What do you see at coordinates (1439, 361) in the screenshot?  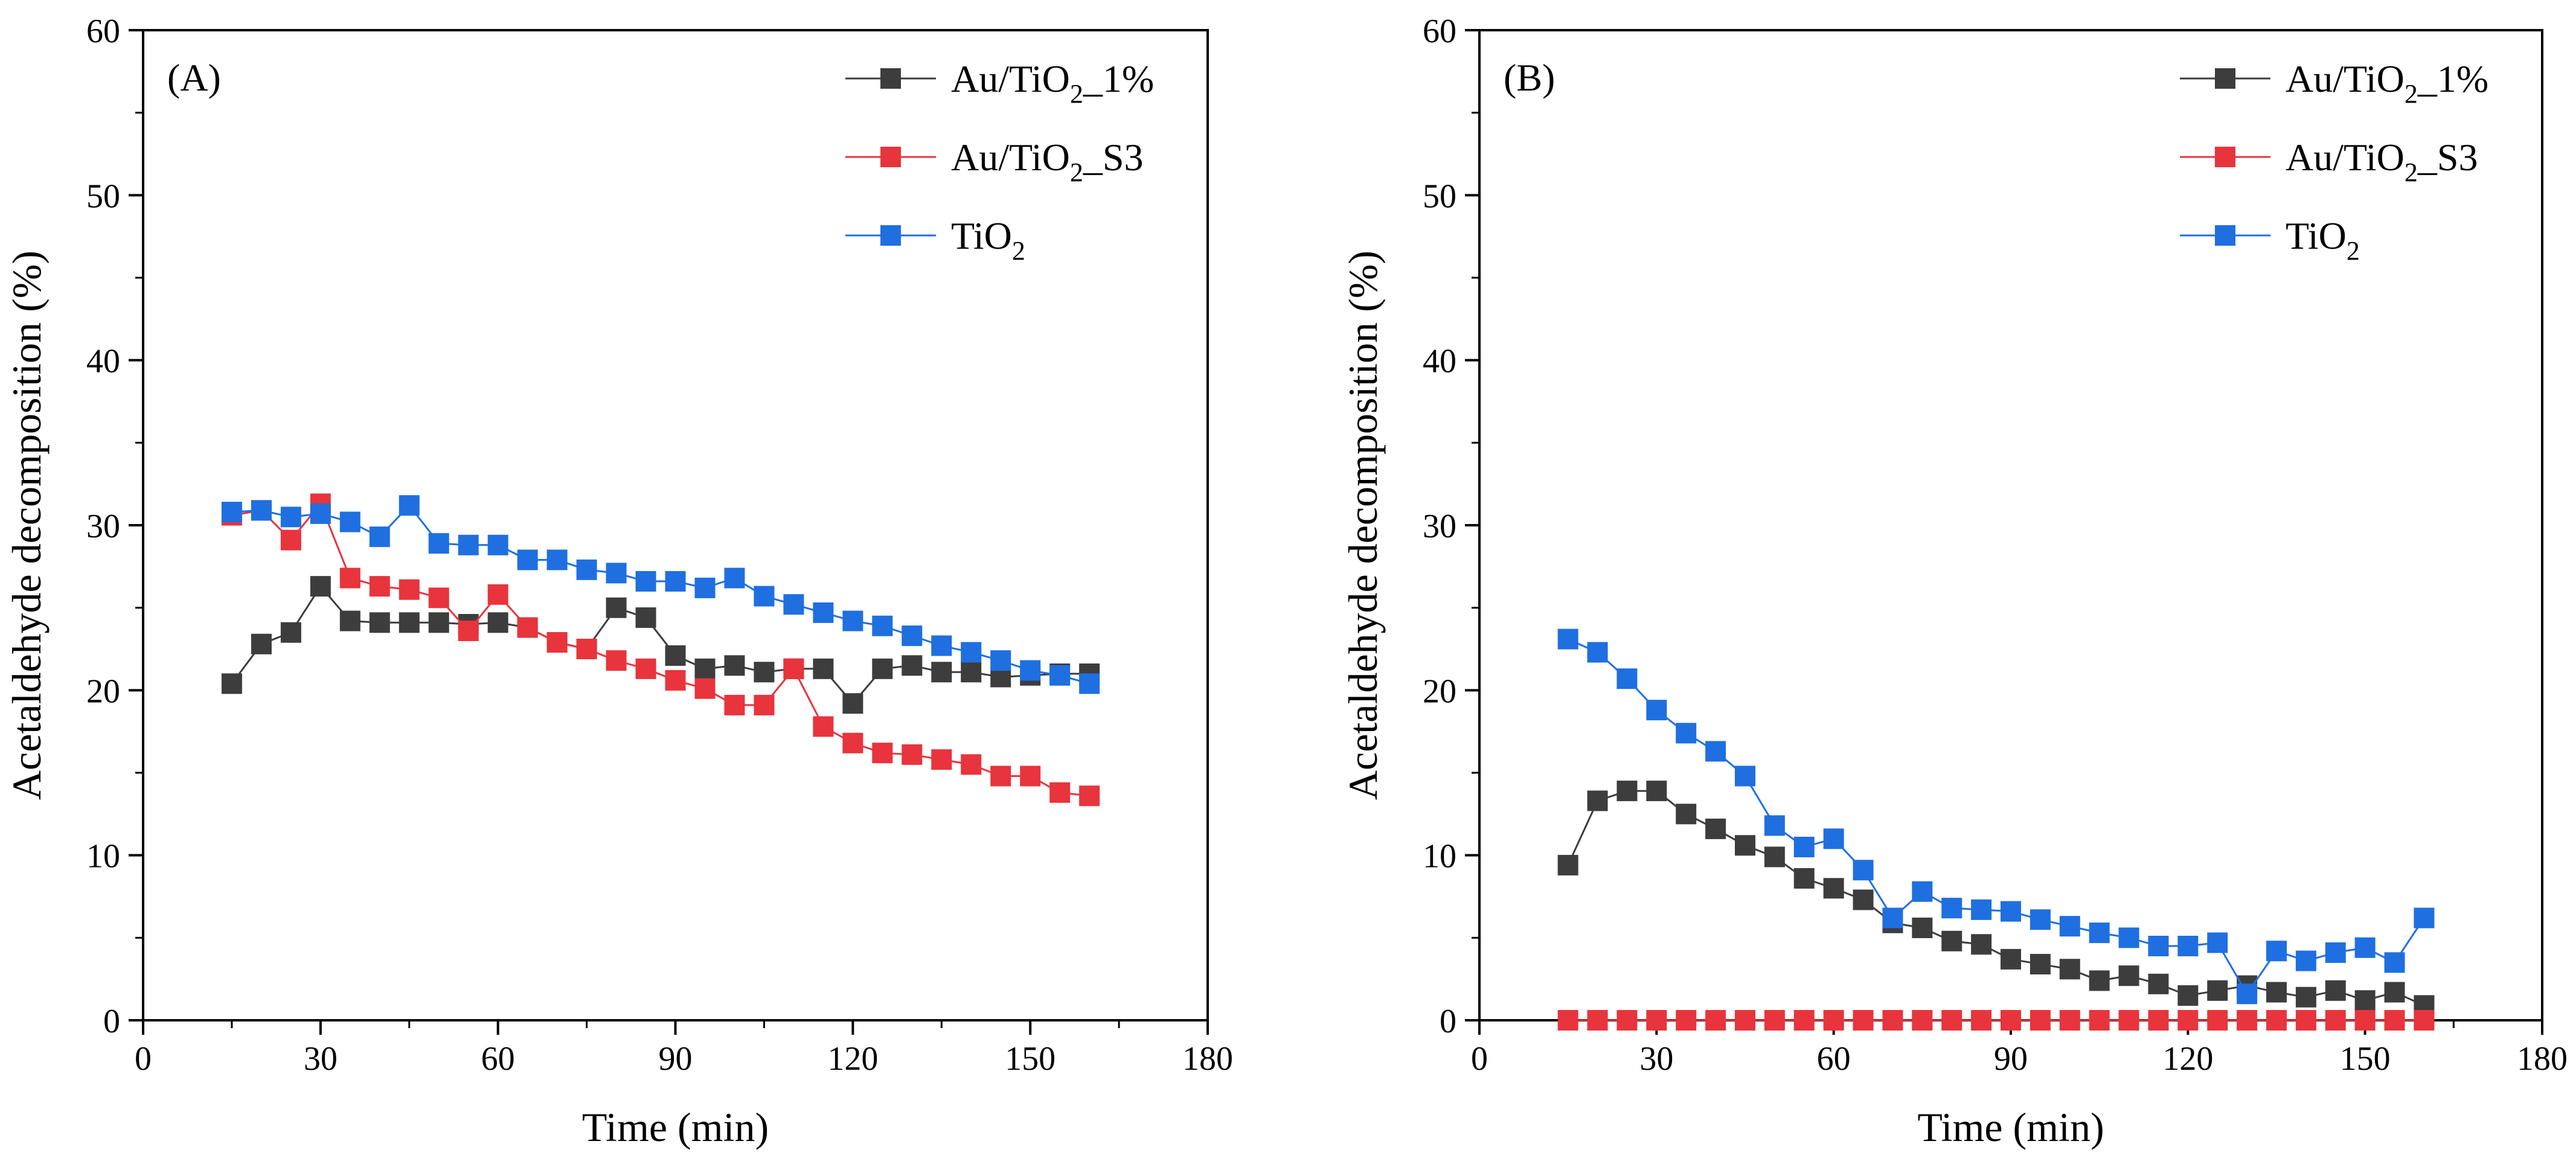 I see `panel-b-y-tick-label: 40` at bounding box center [1439, 361].